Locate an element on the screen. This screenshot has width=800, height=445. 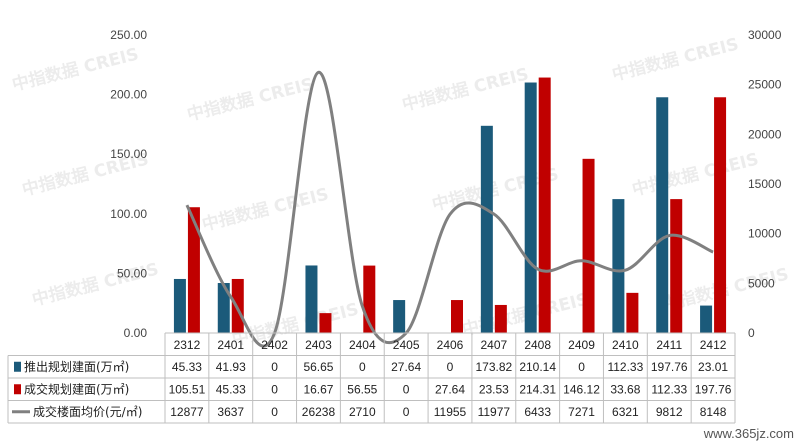
data-label: 6433 is located at coordinates (537, 412).